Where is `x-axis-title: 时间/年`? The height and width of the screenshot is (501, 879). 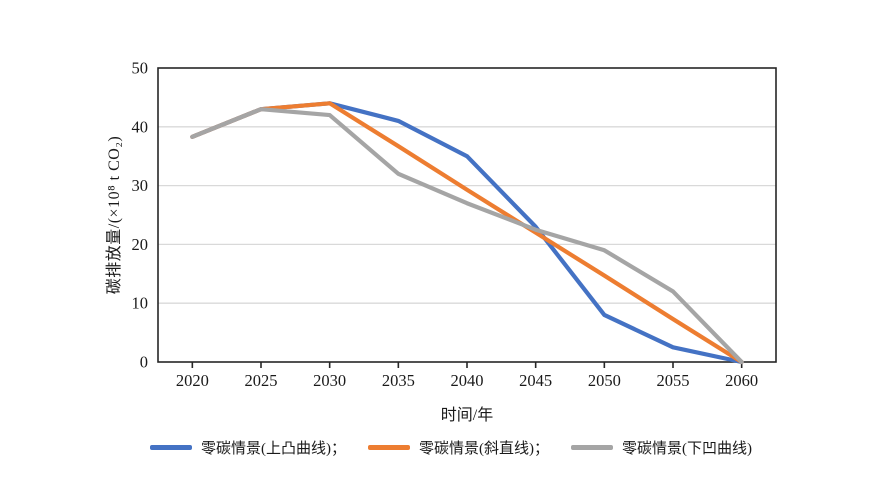
x-axis-title: 时间/年 is located at coordinates (467, 415).